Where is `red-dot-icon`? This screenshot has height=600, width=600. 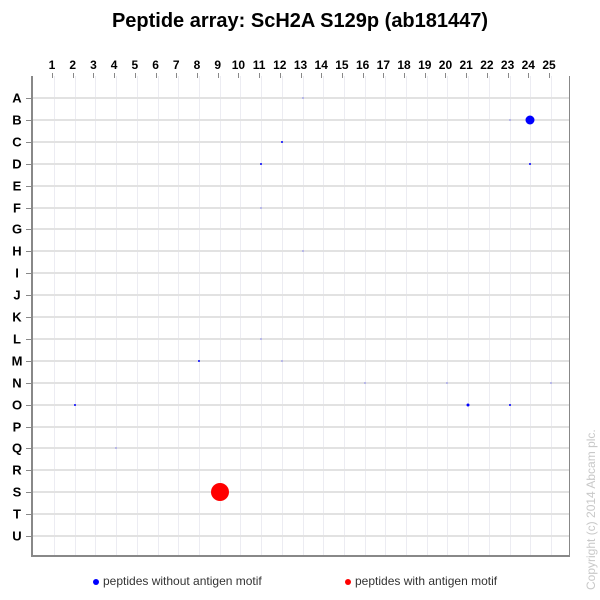
red-dot-icon is located at coordinates (348, 581).